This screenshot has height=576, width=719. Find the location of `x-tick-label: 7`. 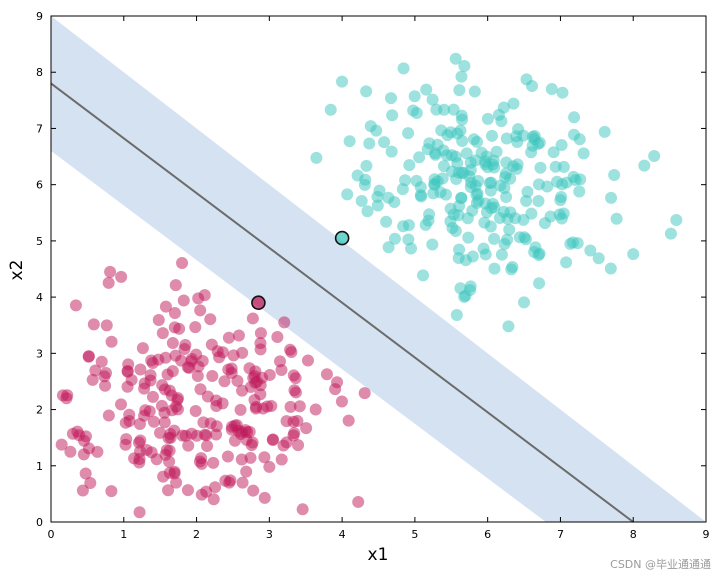

x-tick-label: 7 is located at coordinates (560, 534).